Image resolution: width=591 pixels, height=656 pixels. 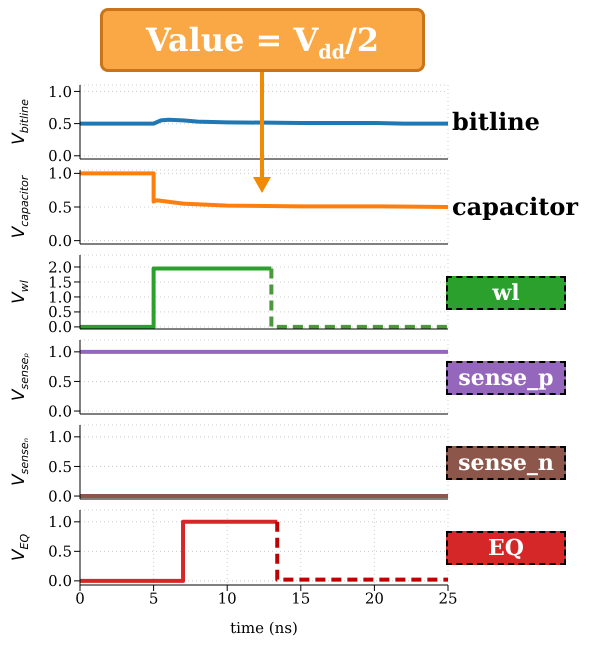 What do you see at coordinates (227, 599) in the screenshot?
I see `x-tick-label: 10` at bounding box center [227, 599].